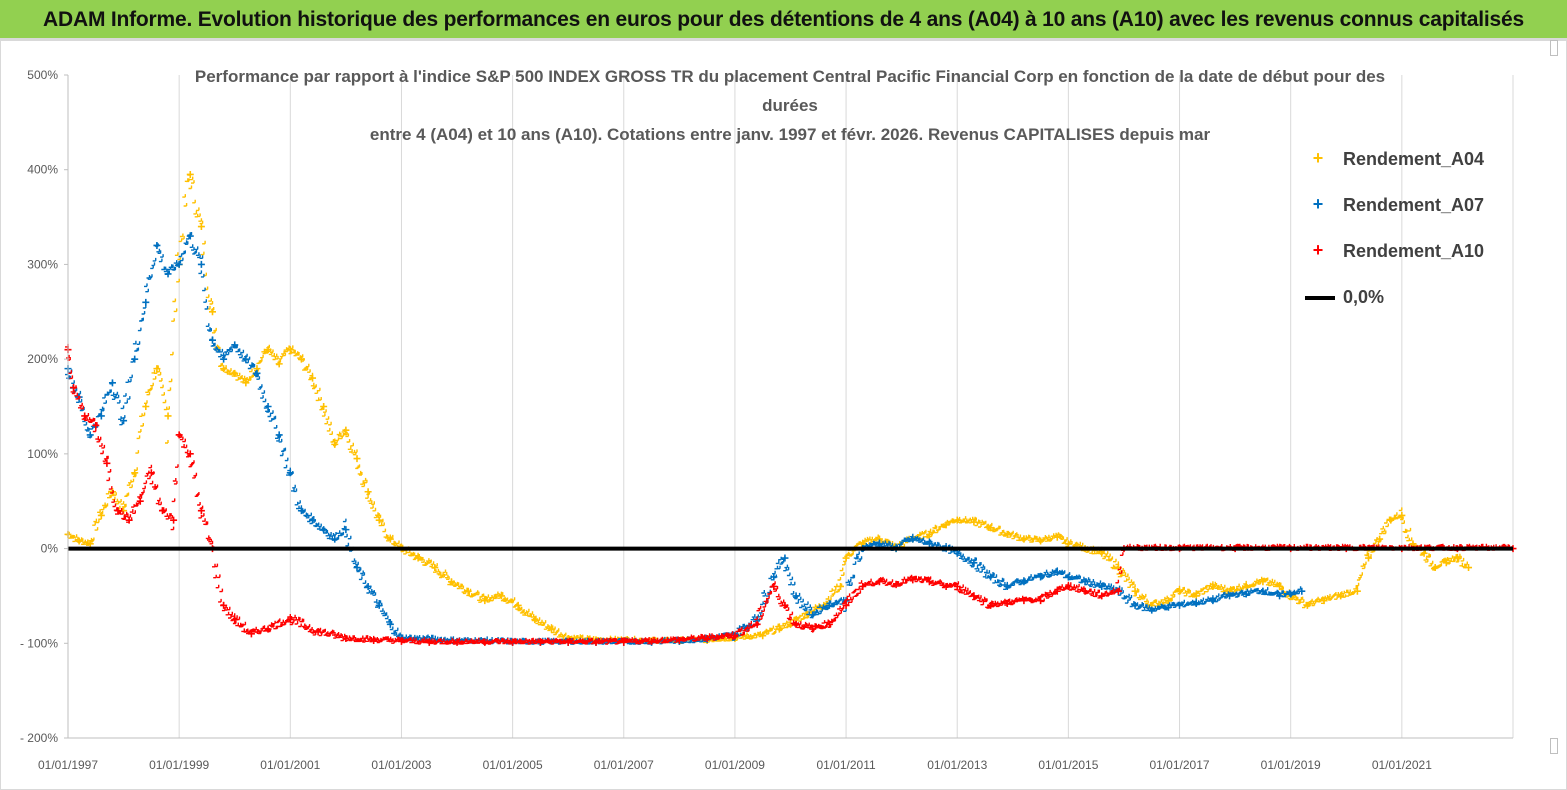  What do you see at coordinates (68, 765) in the screenshot?
I see `x-tick-label: 01/01/1997` at bounding box center [68, 765].